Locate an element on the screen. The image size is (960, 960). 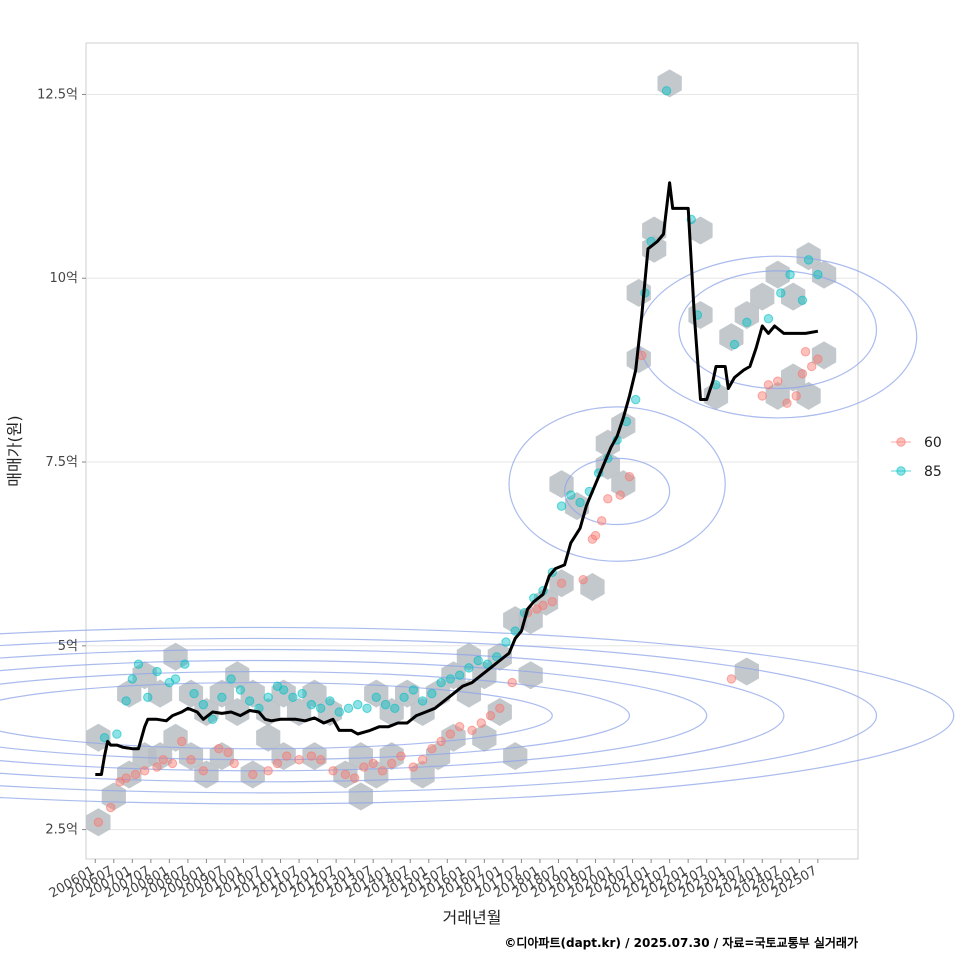
legend-key-marker is located at coordinates (901, 471).